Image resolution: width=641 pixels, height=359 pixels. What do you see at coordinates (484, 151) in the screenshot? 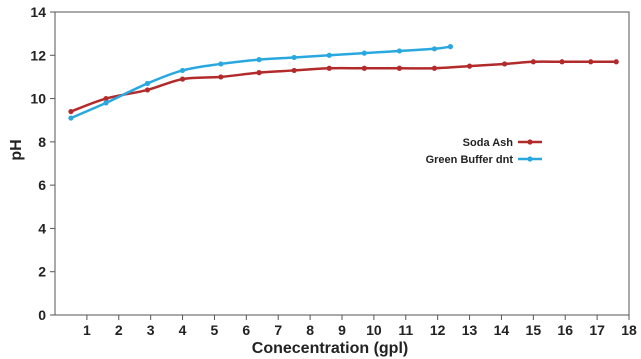
I see `legend: Soda Ash Green Buffer dnt` at bounding box center [484, 151].